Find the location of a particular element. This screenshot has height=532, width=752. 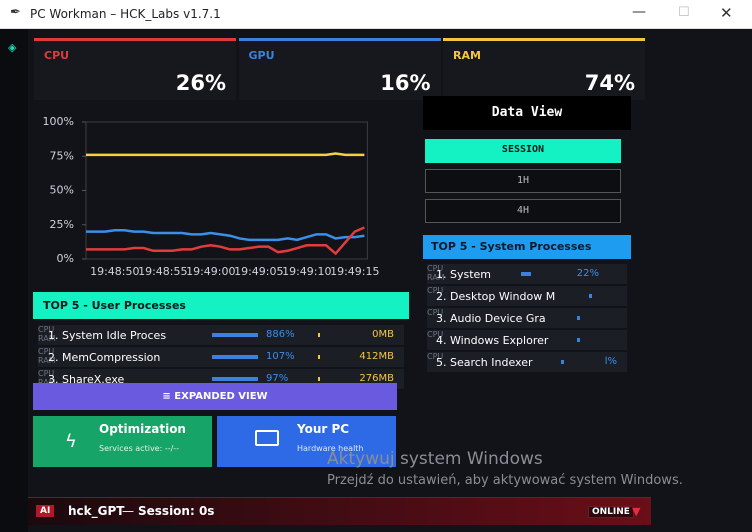

system-process-row: 3. Audio Device Gra CPU is located at coordinates (527, 318).